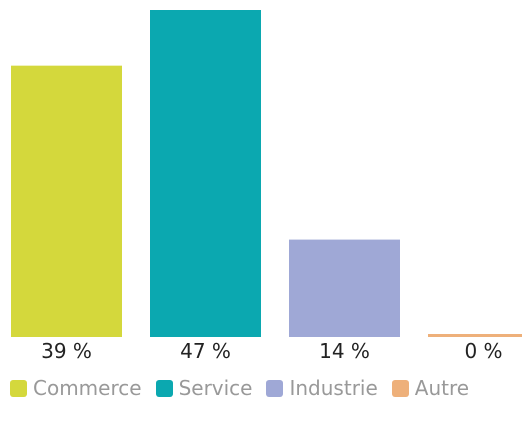  I want to click on value-label-commerce: 39 %, so click(66, 351).